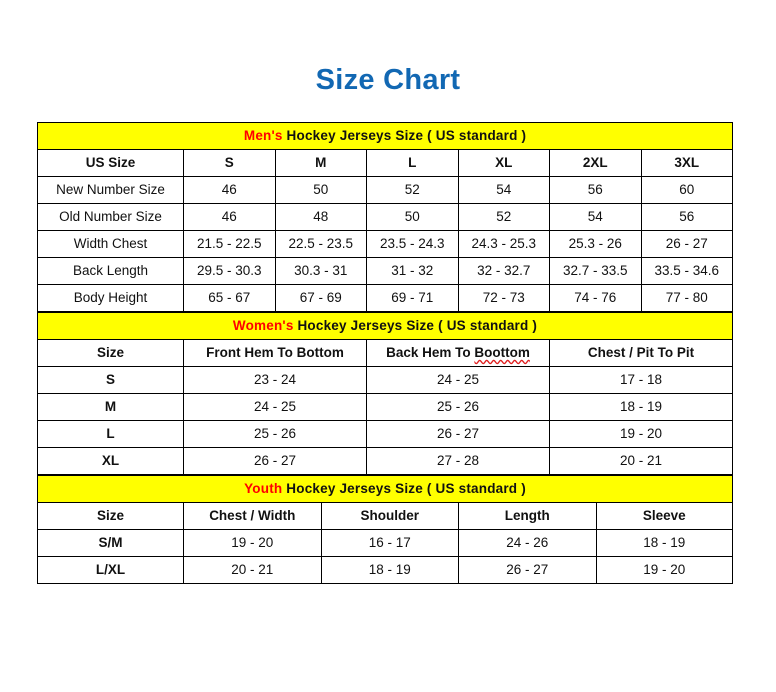  Describe the element at coordinates (595, 271) in the screenshot. I see `mens-cell-3-4: 32.7 - 33.5` at that location.